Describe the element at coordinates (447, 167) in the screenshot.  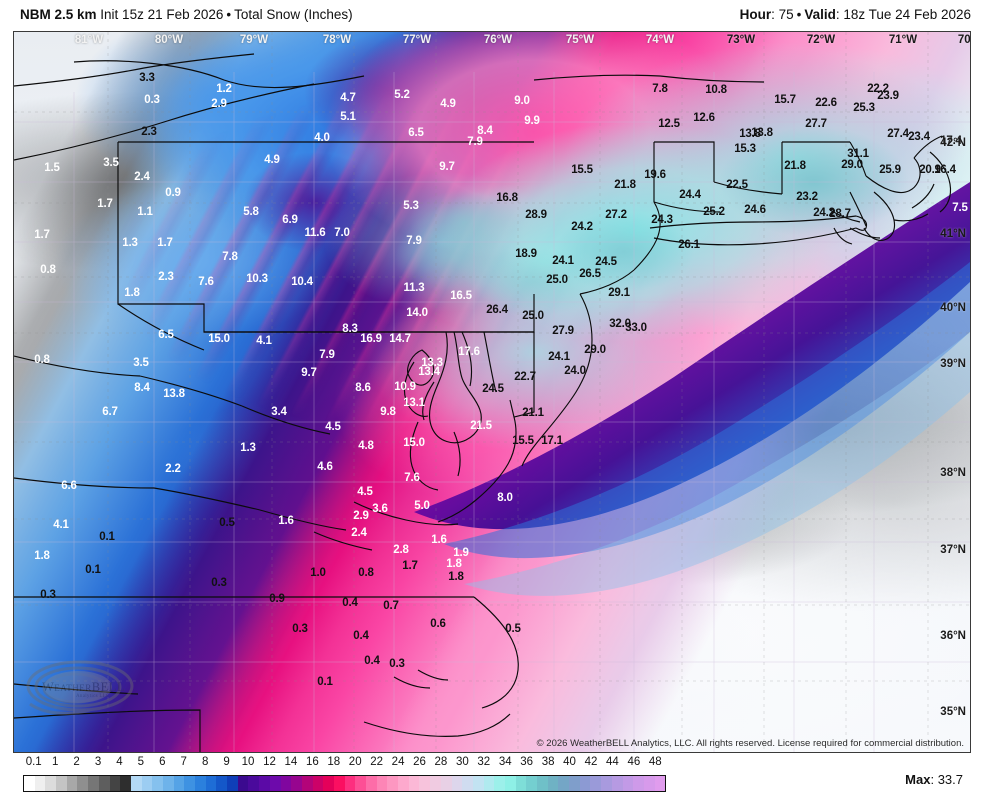
I see `snow-value-label: 9.7` at that location.